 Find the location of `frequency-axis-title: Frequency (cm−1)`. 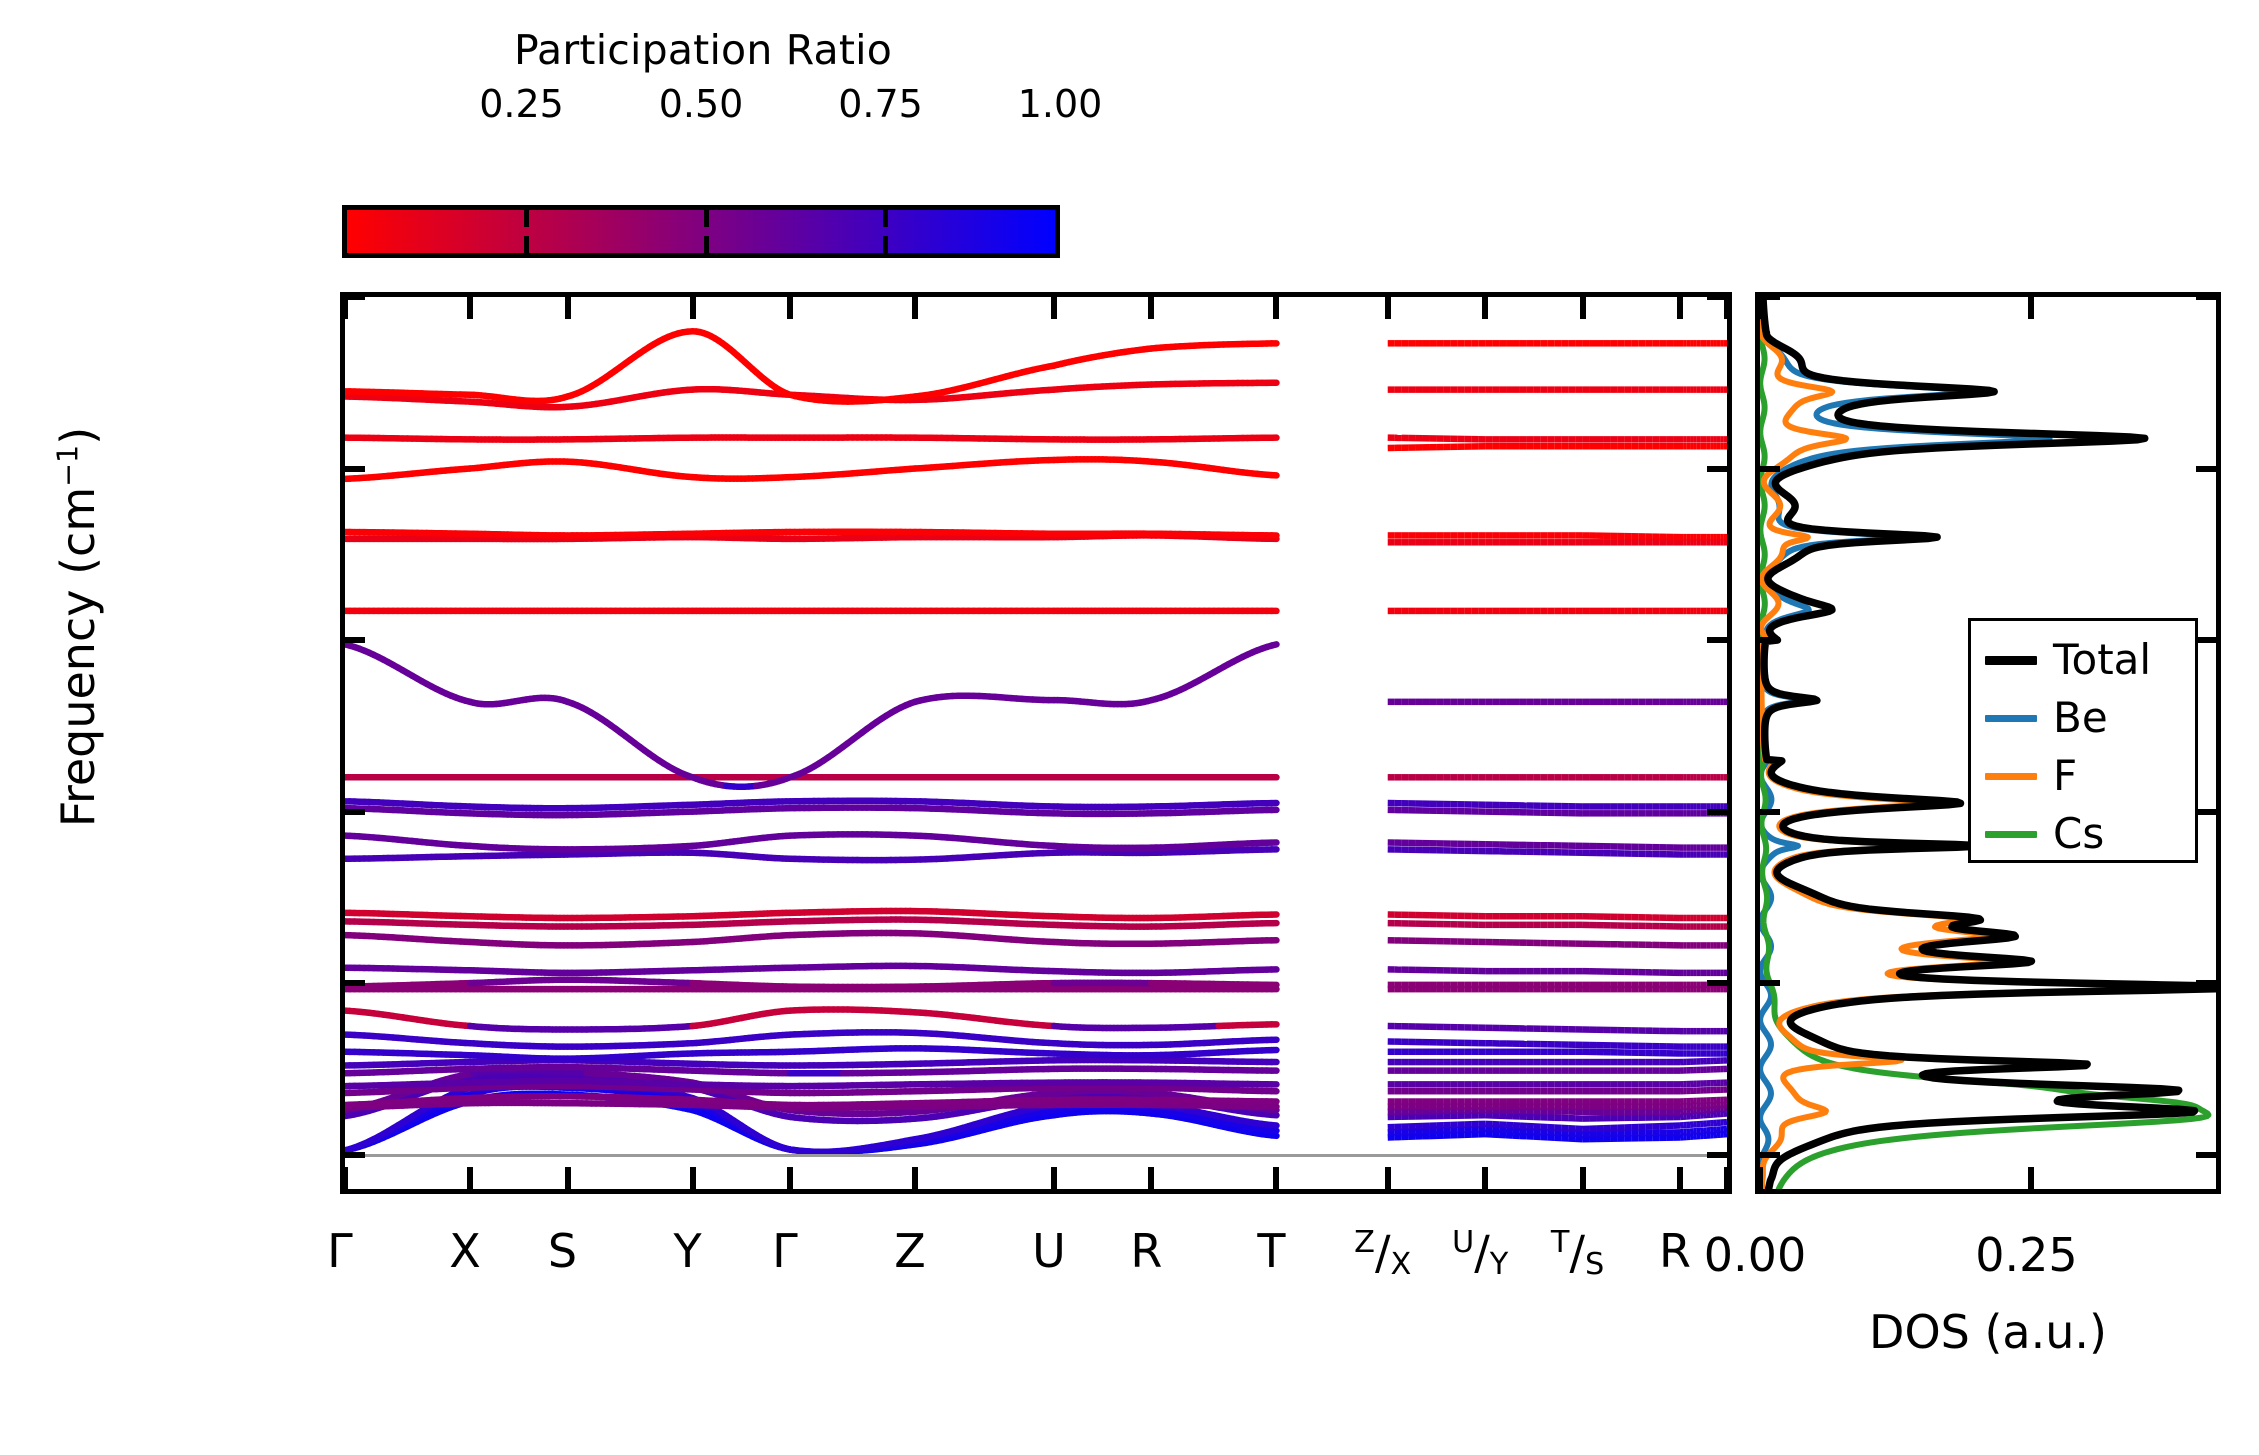

frequency-axis-title: Frequency (cm−1) is located at coordinates (78, 627).